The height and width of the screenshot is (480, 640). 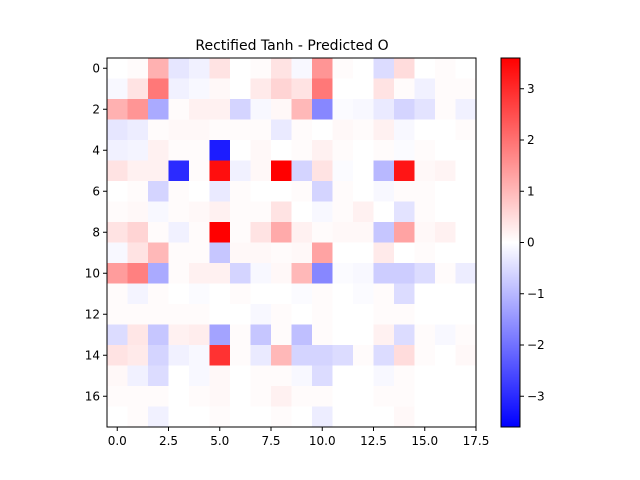 I want to click on y-tick-label: 14, so click(x=92, y=355).